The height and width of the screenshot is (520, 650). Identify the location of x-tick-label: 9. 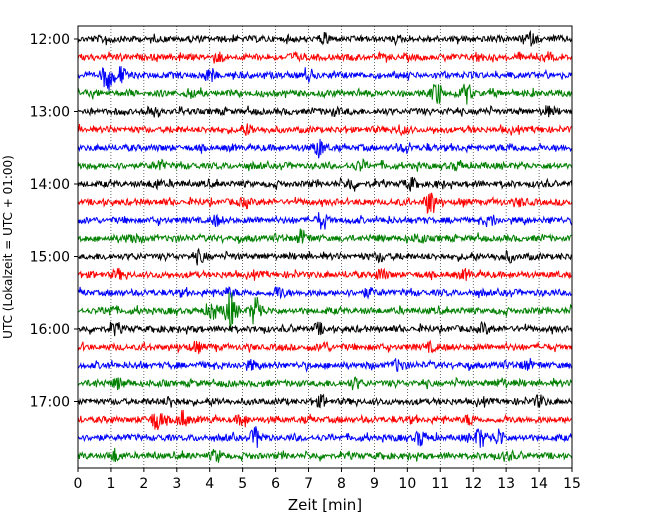
(374, 484).